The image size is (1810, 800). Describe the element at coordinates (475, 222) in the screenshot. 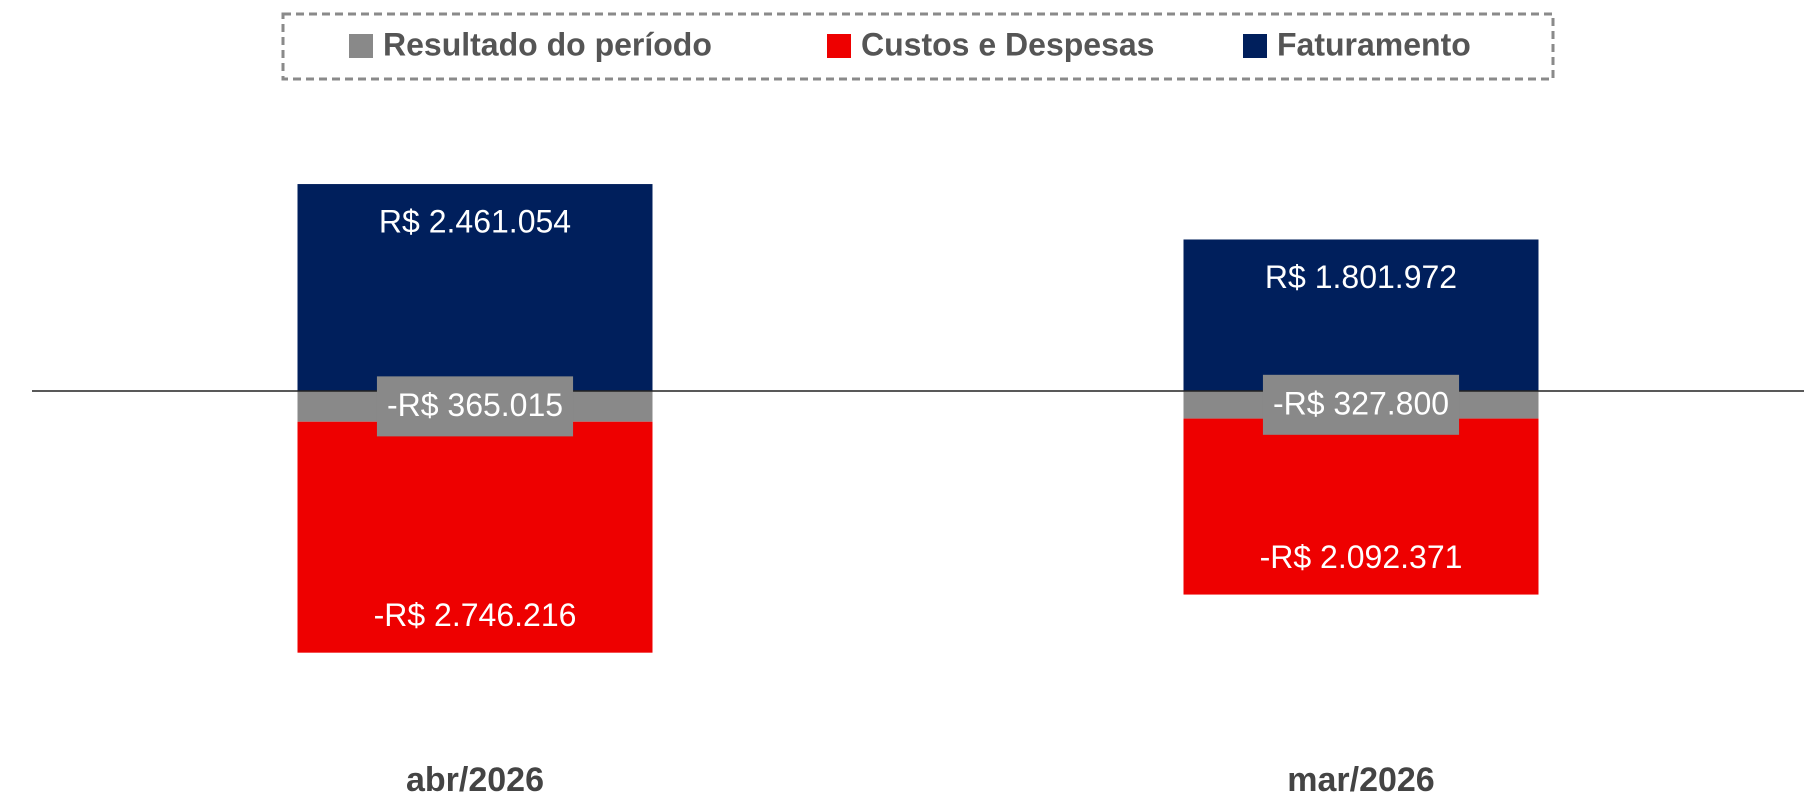

I see `data-label: R$ 2.461.054` at that location.